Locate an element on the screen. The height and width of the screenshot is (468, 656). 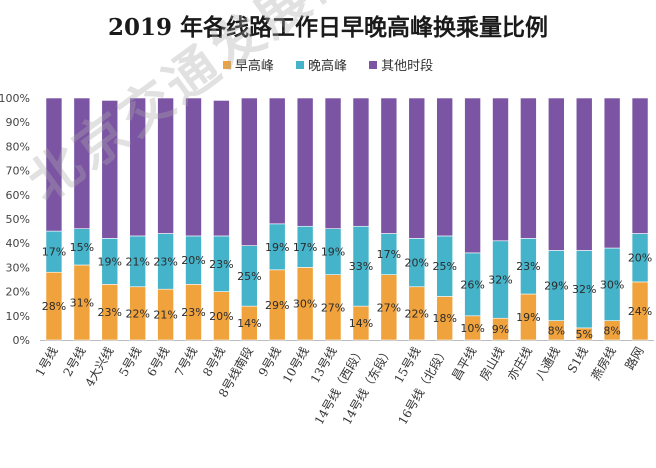
x-tick-label: 八通线 is located at coordinates (548, 364).